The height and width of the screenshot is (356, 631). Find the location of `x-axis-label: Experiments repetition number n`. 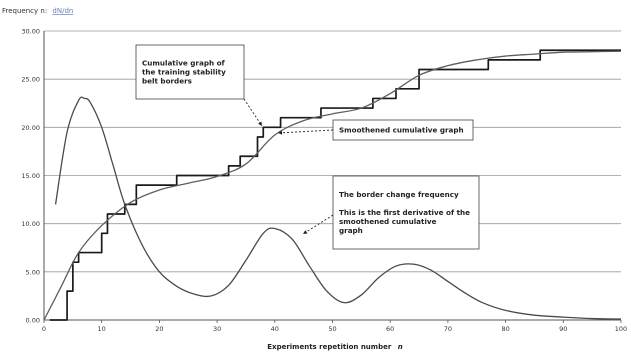

x-axis-label: Experiments repetition number n is located at coordinates (334, 347).